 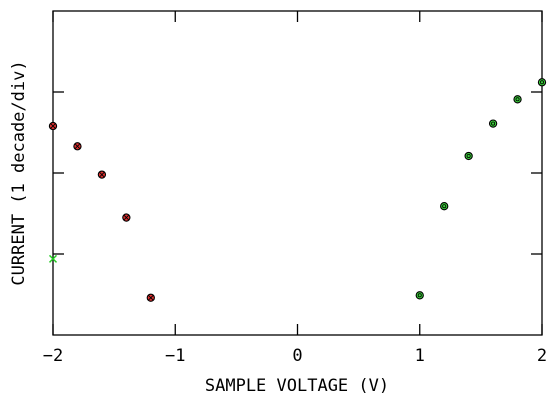 I want to click on x-tick-label: 2, so click(x=542, y=356).